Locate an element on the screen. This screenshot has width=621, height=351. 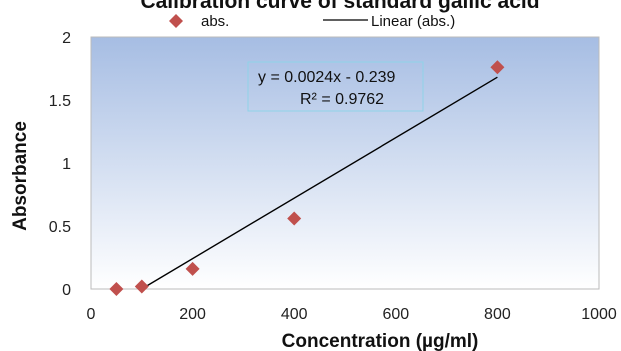
x-axis-title: Concentration (µg/ml) is located at coordinates (380, 341).